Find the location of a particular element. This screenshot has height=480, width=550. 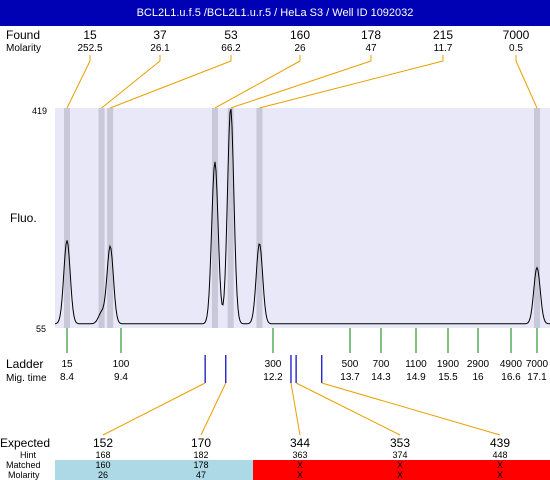

expected-size-1: 170 is located at coordinates (201, 443).